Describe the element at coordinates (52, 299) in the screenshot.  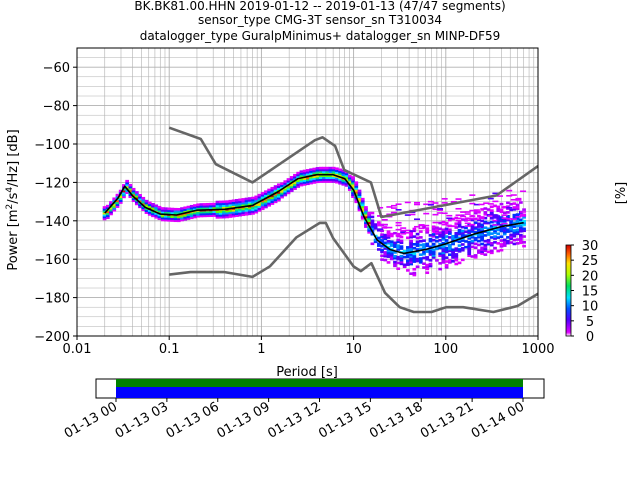
I see `y-tick-label: −180` at that location.